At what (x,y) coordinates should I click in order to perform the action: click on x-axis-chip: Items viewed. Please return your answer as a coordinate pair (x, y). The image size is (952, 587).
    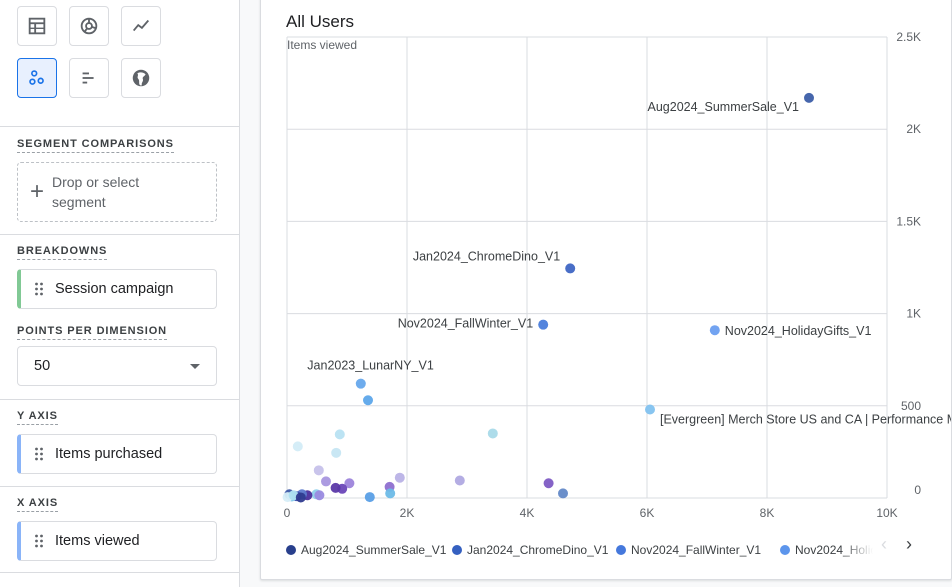
    Looking at the image, I should click on (117, 541).